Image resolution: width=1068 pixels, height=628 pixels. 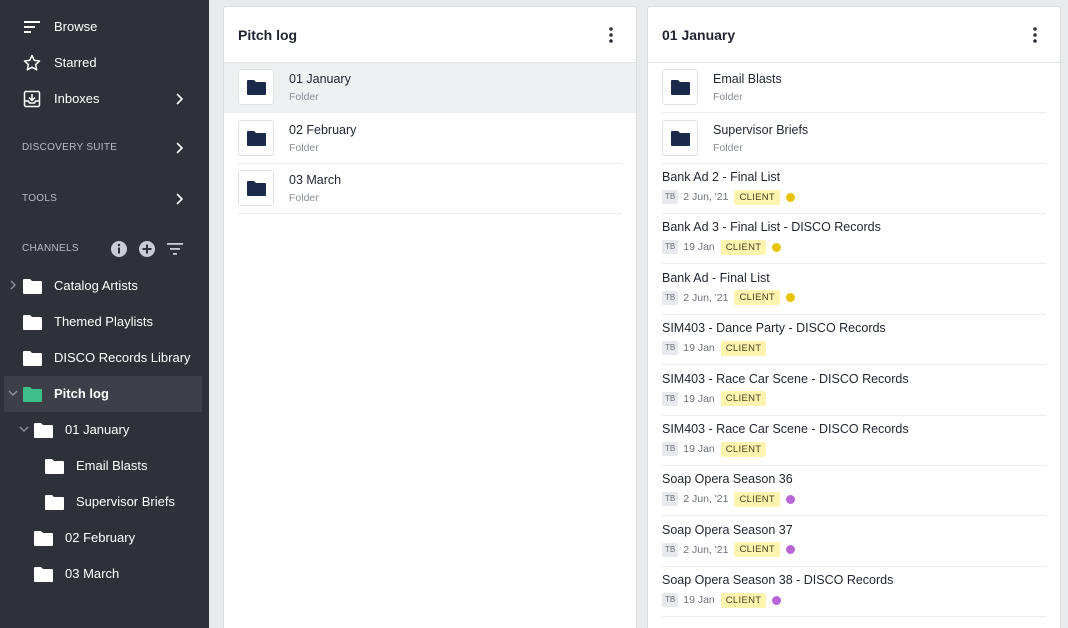 I want to click on playlist-row: Bank Ad - Final List TB 2 Jun, '21 CLIENT, so click(x=854, y=290).